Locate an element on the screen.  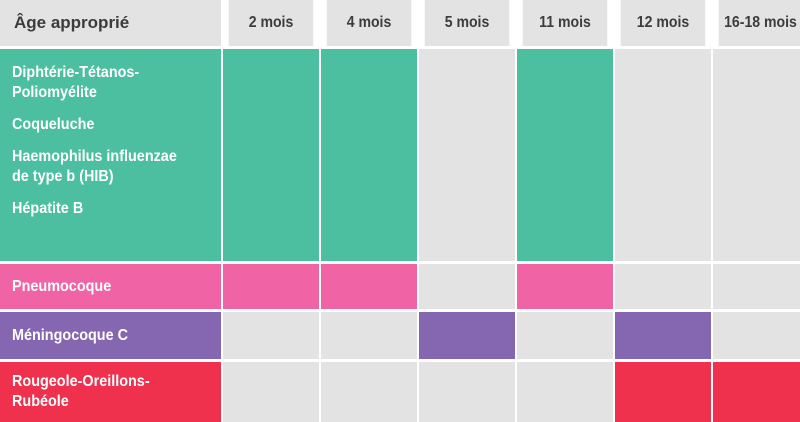
vaccine-label-line: Haemophilus influenzae is located at coordinates (94, 156).